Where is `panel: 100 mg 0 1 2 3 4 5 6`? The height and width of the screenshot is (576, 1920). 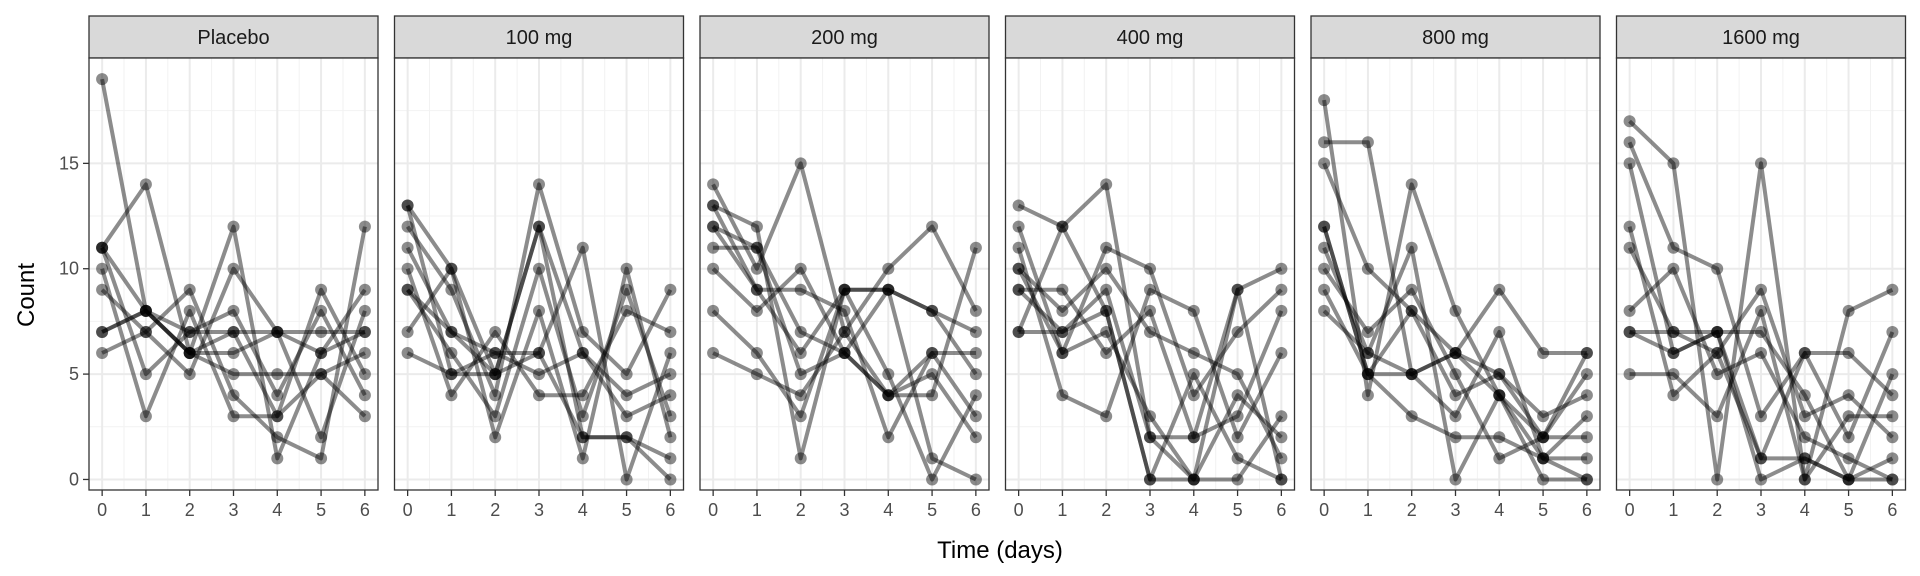 panel: 100 mg 0 1 2 3 4 5 6 is located at coordinates (539, 267).